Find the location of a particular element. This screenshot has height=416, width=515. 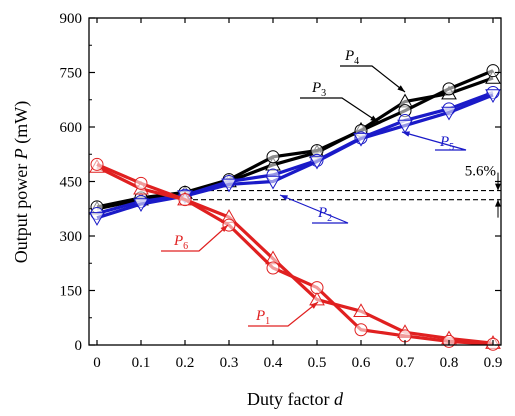

annotation-arrowhead-bottom is located at coordinates (498, 203).